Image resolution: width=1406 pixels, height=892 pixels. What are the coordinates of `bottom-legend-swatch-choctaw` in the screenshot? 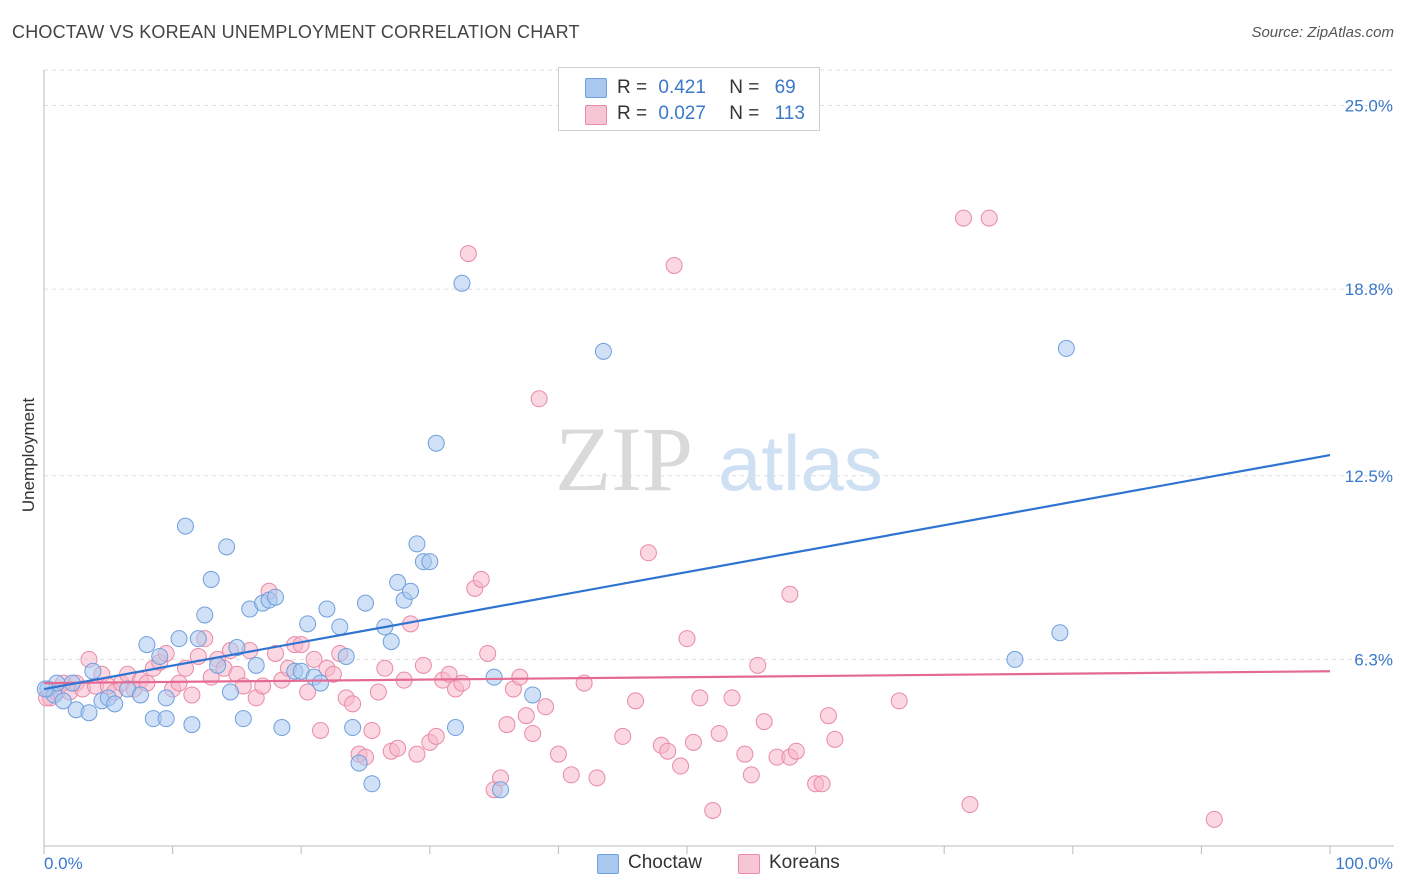 It's located at (608, 864).